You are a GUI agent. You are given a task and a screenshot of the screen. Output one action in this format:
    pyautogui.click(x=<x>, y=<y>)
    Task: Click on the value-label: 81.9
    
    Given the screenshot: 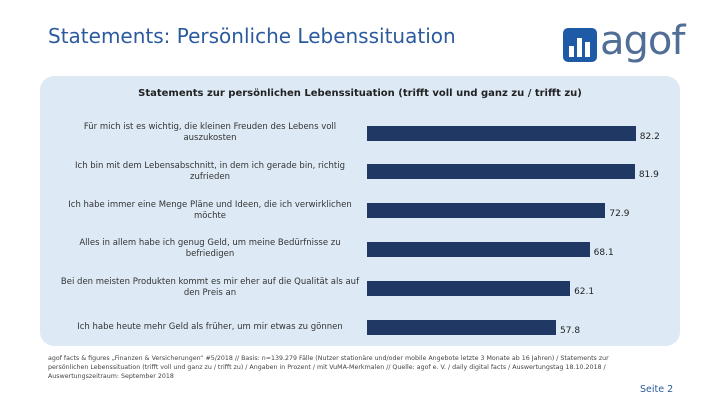 What is the action you would take?
    pyautogui.click(x=648, y=175)
    